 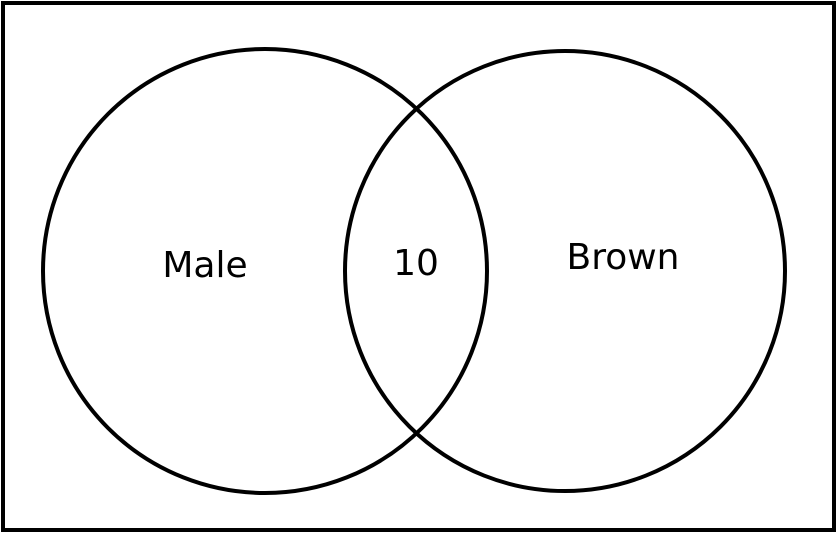 I want to click on set-label-brown: Brown, so click(x=623, y=257).